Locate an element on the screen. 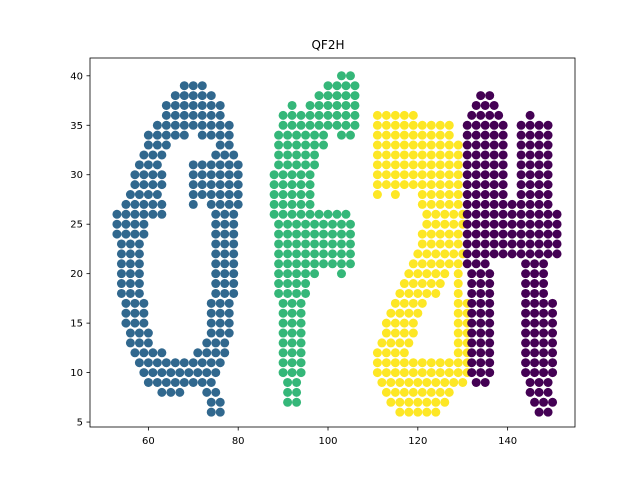  x-axis: 60 80 100 120 140 is located at coordinates (329, 437).